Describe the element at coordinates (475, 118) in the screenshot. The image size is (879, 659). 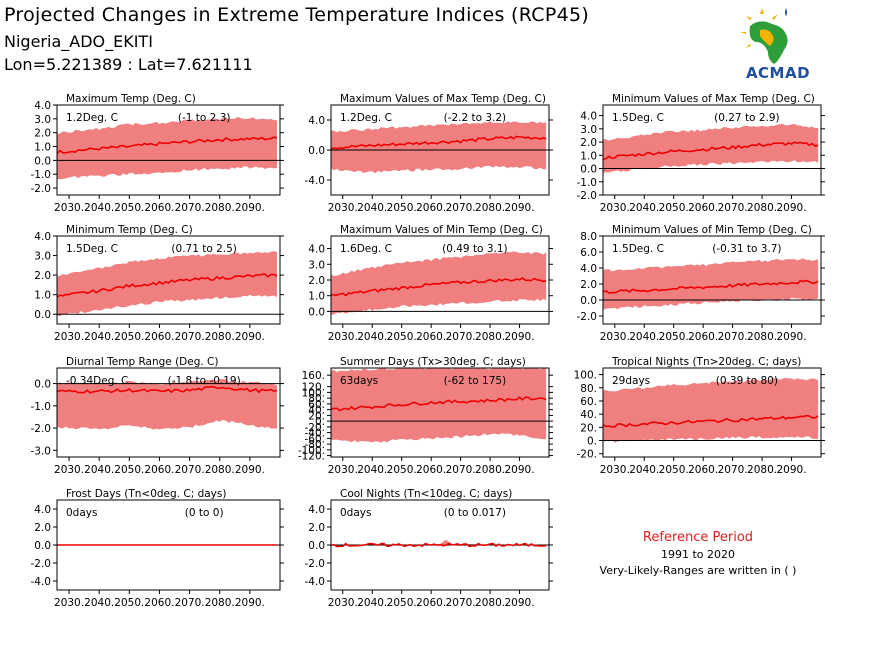
I see `range-label: (-2.2 to 3.2)` at that location.